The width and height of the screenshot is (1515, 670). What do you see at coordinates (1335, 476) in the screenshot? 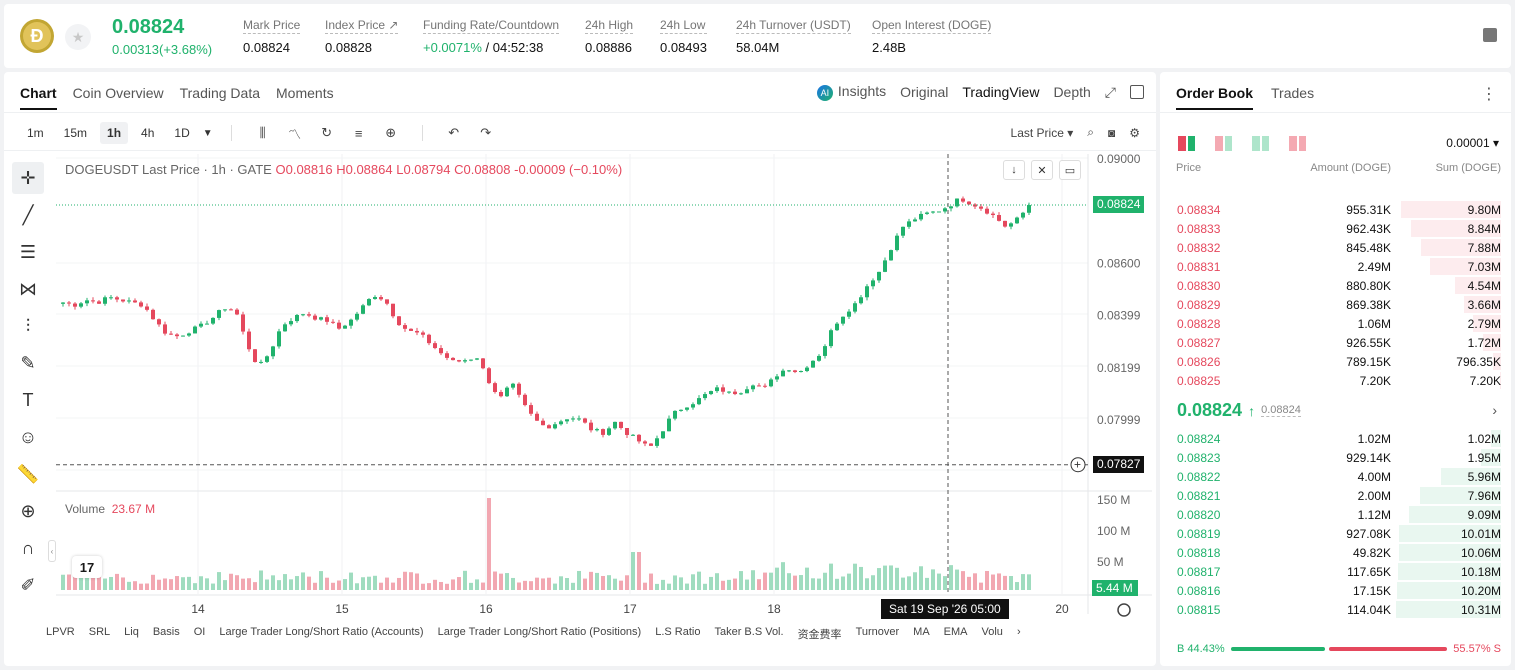
I see `bid-row: 0.08822 4.00M 5.96M` at bounding box center [1335, 476].